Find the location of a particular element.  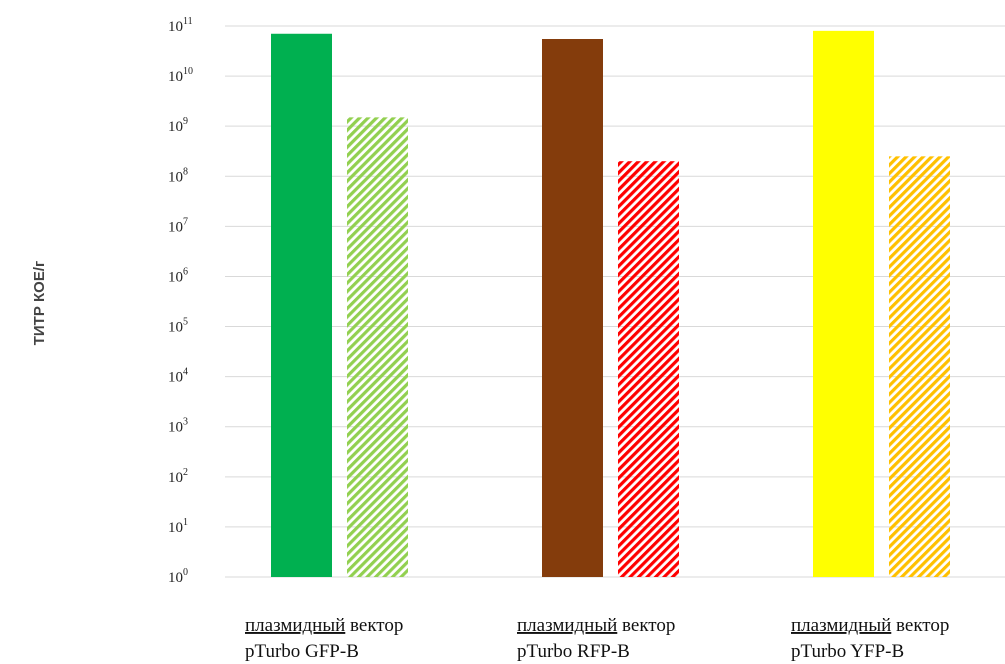

y-tick-label: 10⁸ is located at coordinates (178, 175).